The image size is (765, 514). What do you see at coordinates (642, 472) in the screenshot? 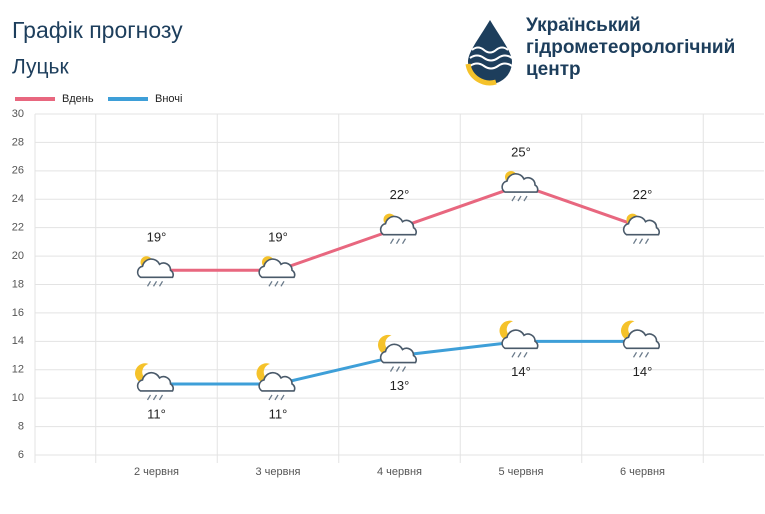
I see `x-tick-label: 6 червня` at bounding box center [642, 472].